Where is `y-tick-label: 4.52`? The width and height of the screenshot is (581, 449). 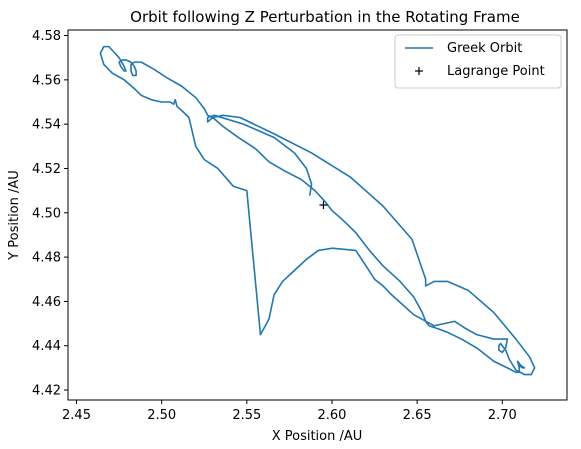 y-tick-label: 4.52 is located at coordinates (46, 169).